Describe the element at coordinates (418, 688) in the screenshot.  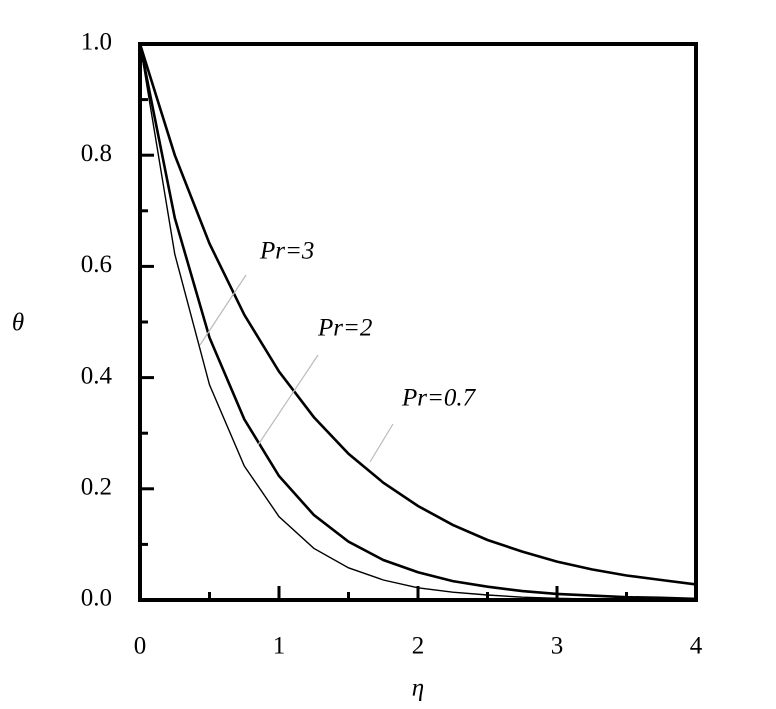
I see `x-axis-label: η` at that location.